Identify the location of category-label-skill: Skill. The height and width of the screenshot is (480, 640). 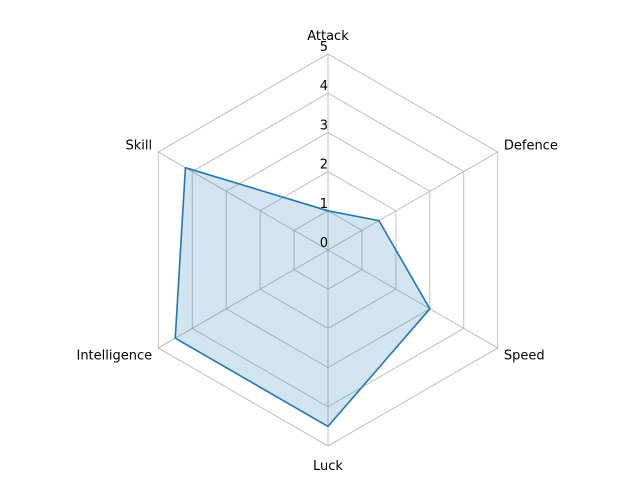
(139, 146).